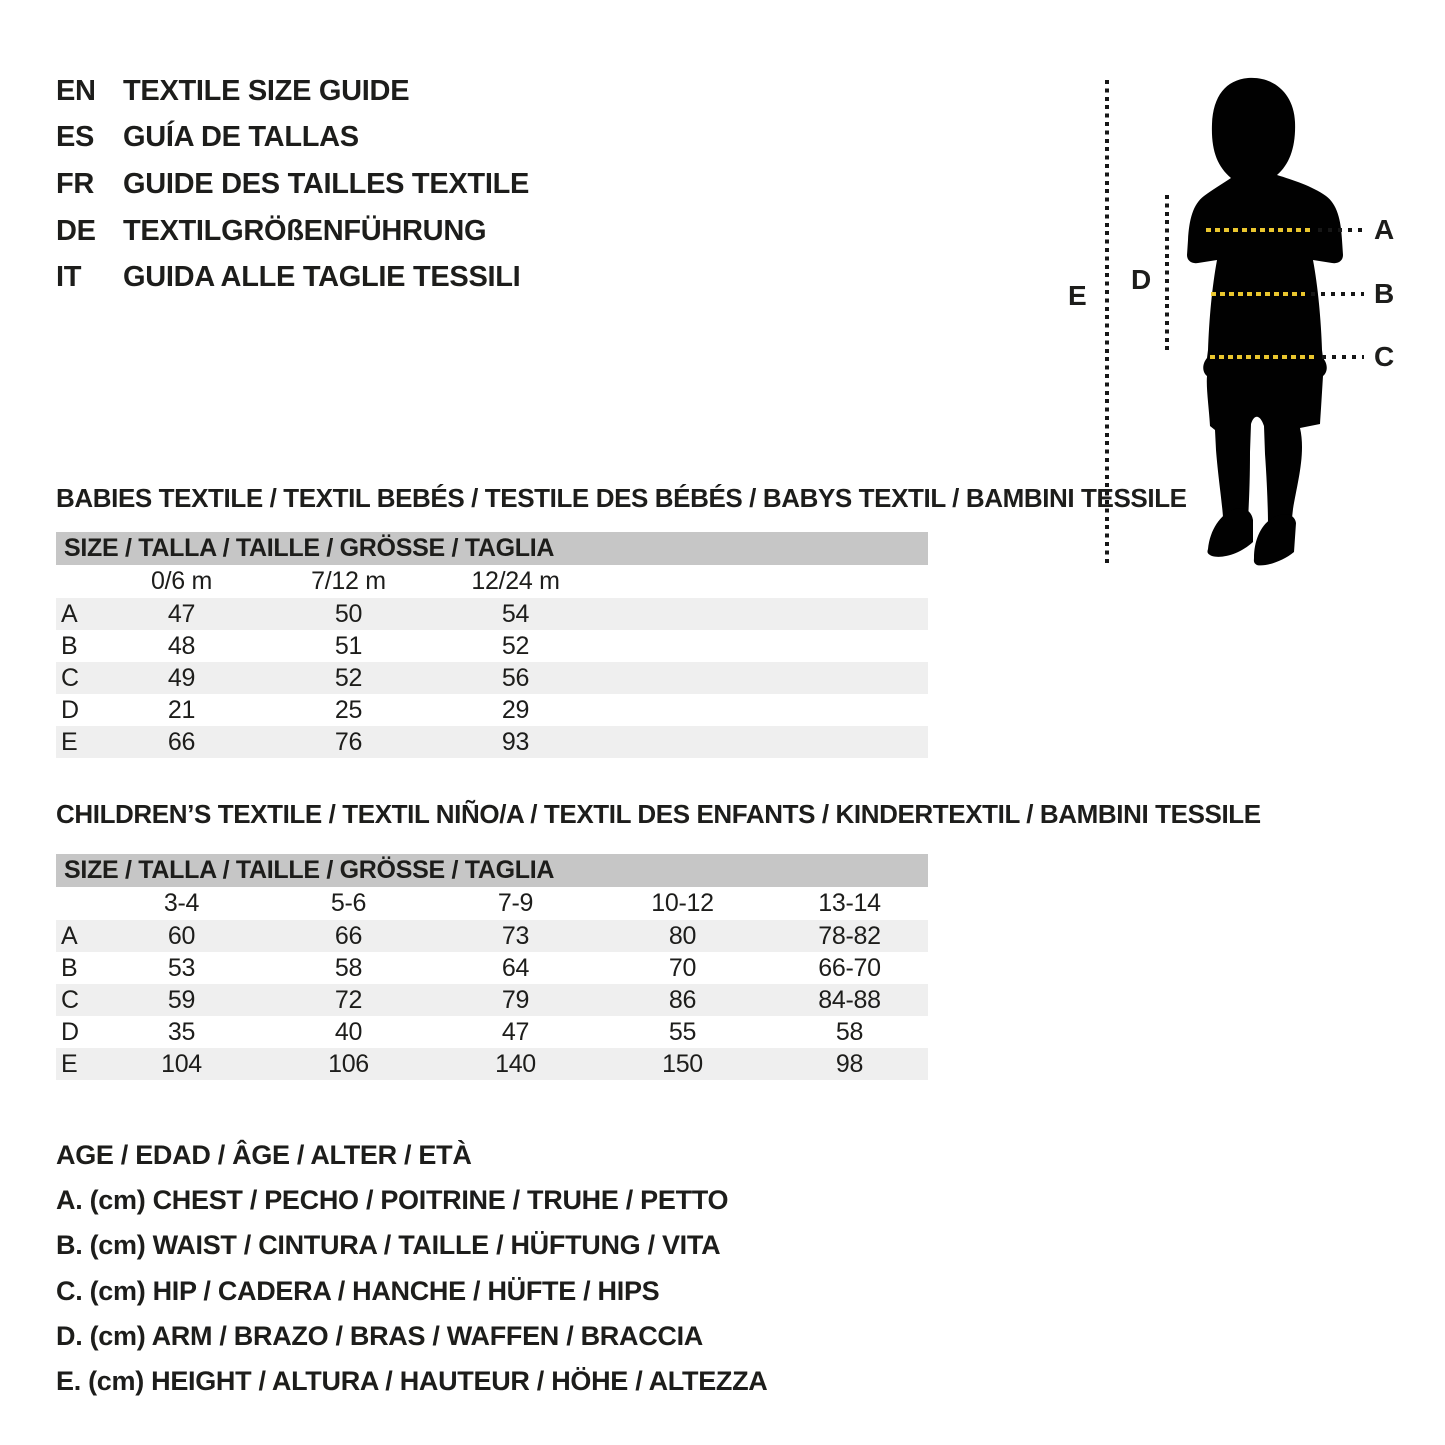  I want to click on measure-value-cell: 29, so click(515, 709).